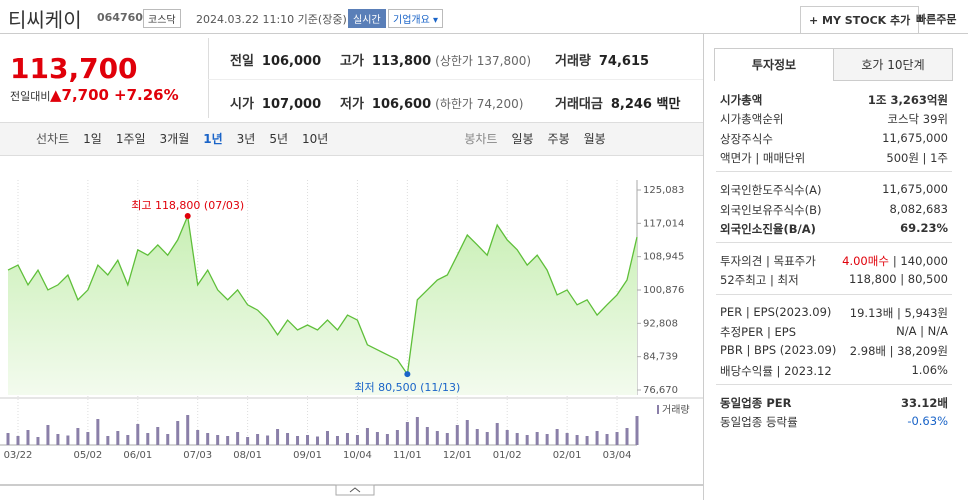  I want to click on info-value: 118,800 | 80,500, so click(898, 279).